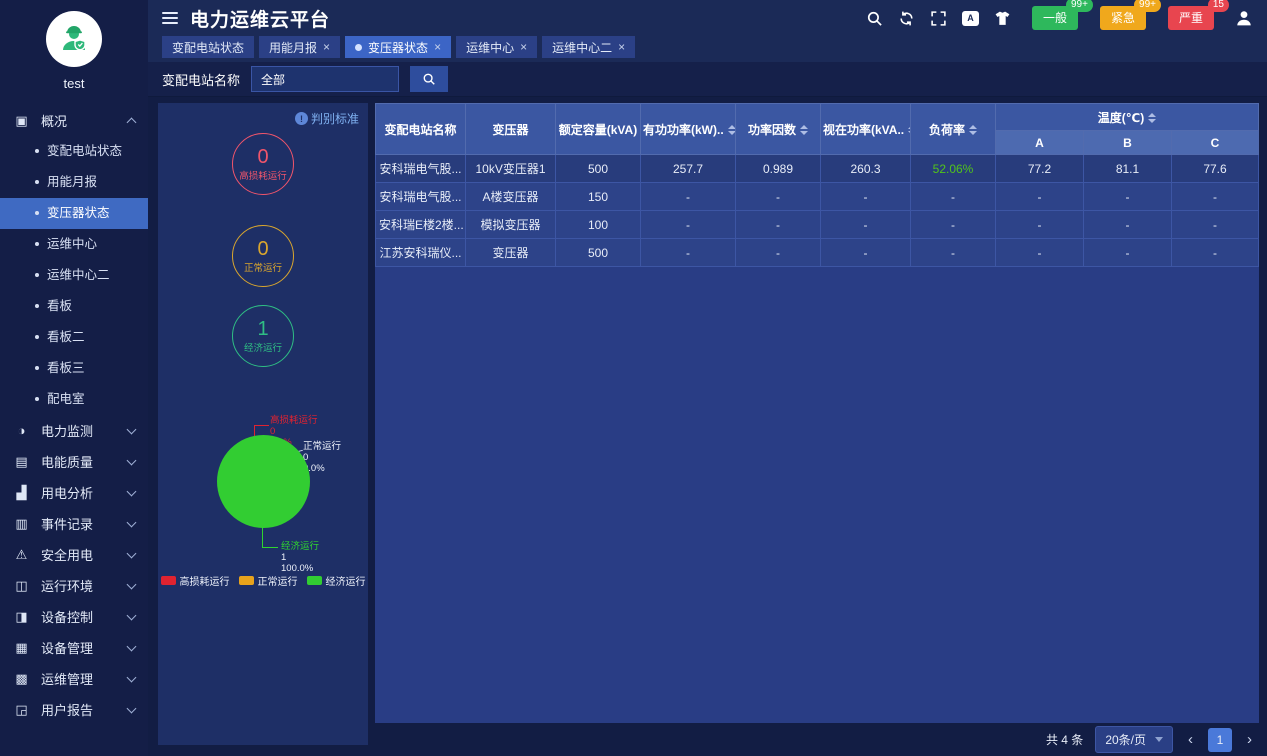 This screenshot has height=756, width=1267. What do you see at coordinates (1190, 739) in the screenshot?
I see `prev-page-button: ‹` at bounding box center [1190, 739].